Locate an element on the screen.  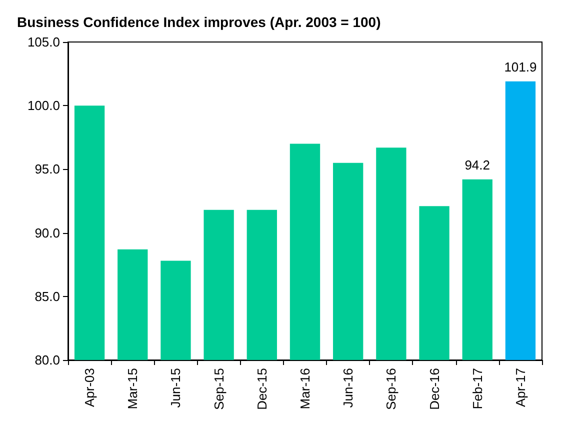
x-tick-label: Feb-17 is located at coordinates (477, 389).